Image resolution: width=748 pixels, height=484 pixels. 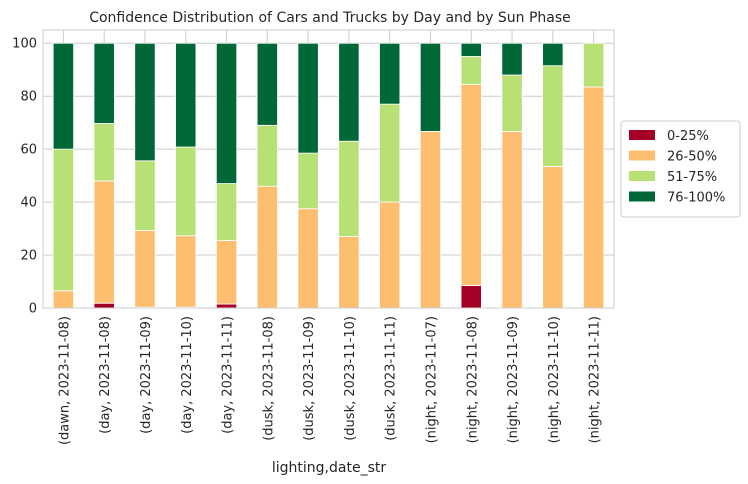 What do you see at coordinates (28, 97) in the screenshot?
I see `y-tick-label: 80` at bounding box center [28, 97].